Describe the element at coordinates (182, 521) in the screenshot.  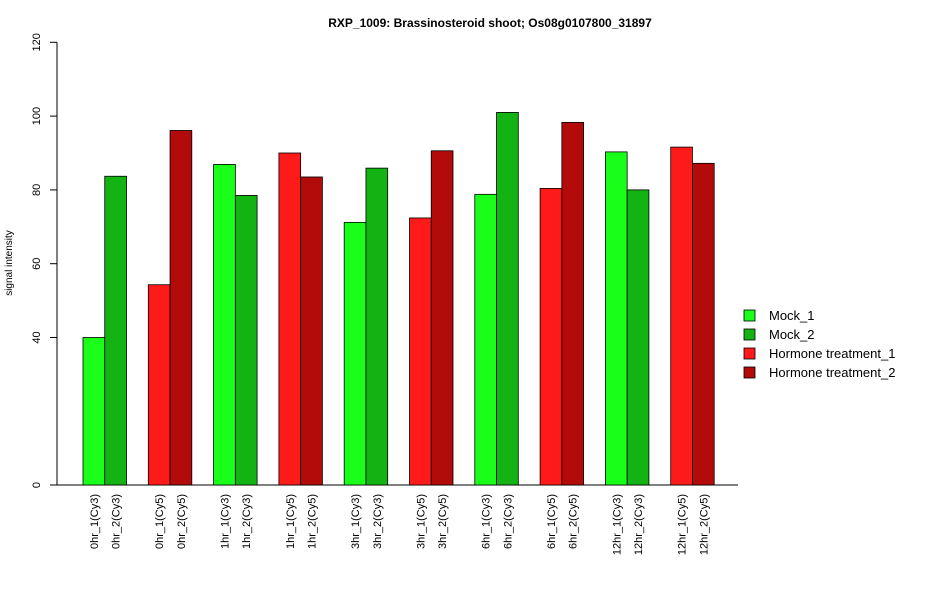
I see `x-tick-label: 0hr_2(Cy5)` at that location.